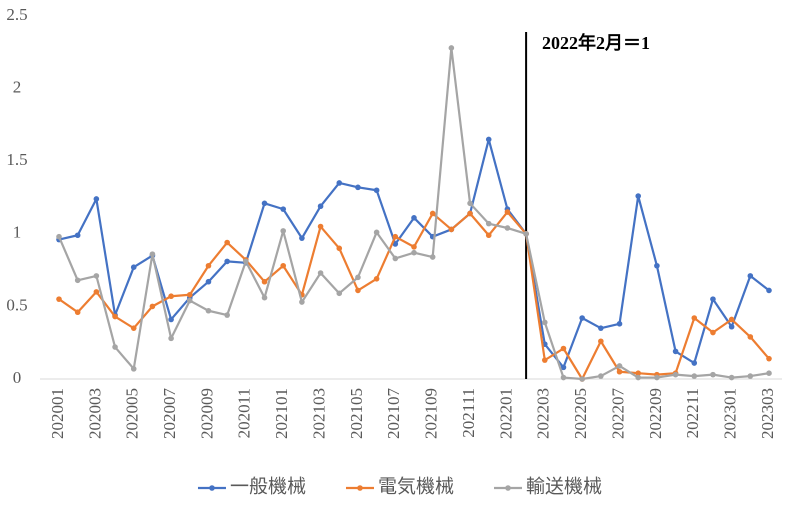 Image resolution: width=800 pixels, height=507 pixels. I want to click on legend-label: 一般機械, so click(268, 486).